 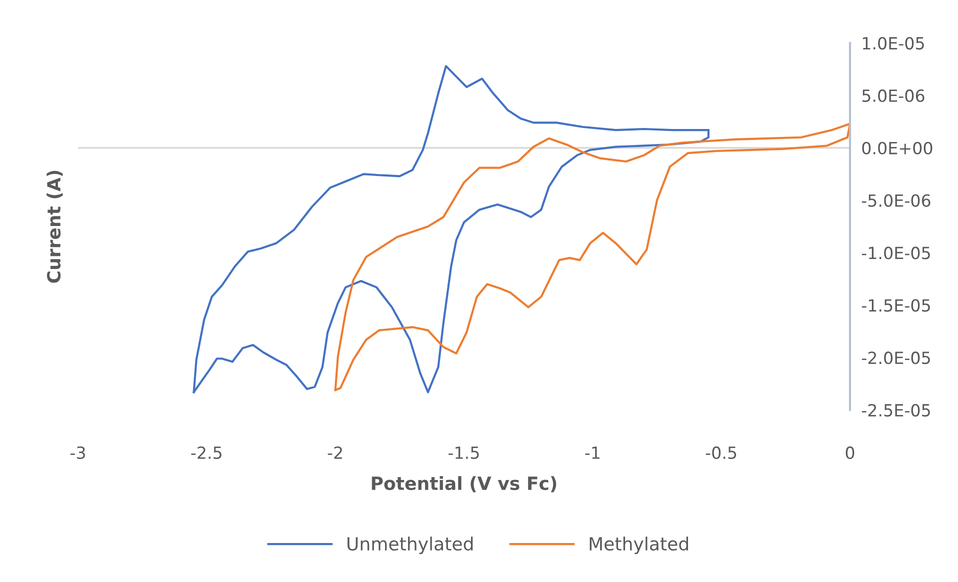 I want to click on legend-label: Unmethylated, so click(x=410, y=545).